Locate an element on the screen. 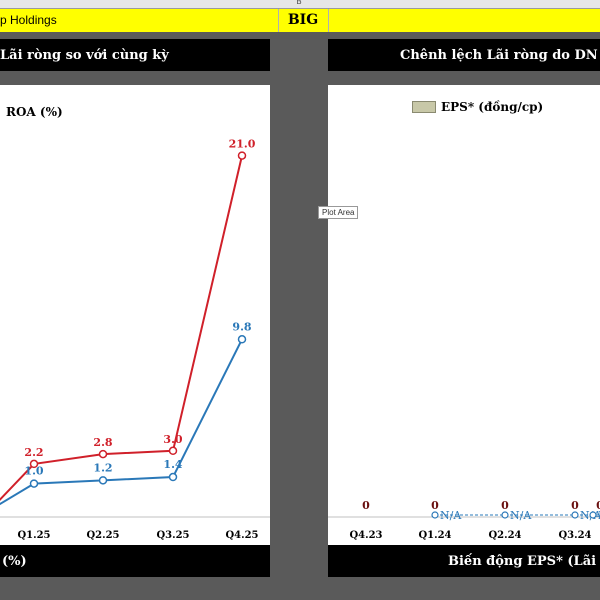 This screenshot has width=600, height=600. roa-data-label: 2.2 is located at coordinates (33, 452).